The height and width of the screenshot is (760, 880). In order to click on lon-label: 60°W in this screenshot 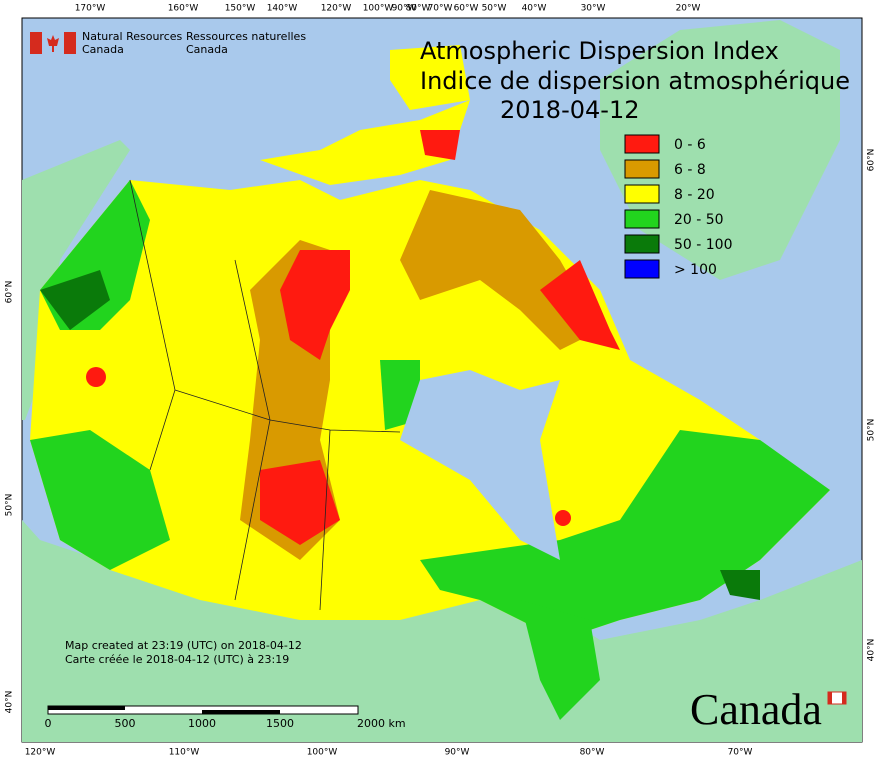, I will do `click(466, 9)`.